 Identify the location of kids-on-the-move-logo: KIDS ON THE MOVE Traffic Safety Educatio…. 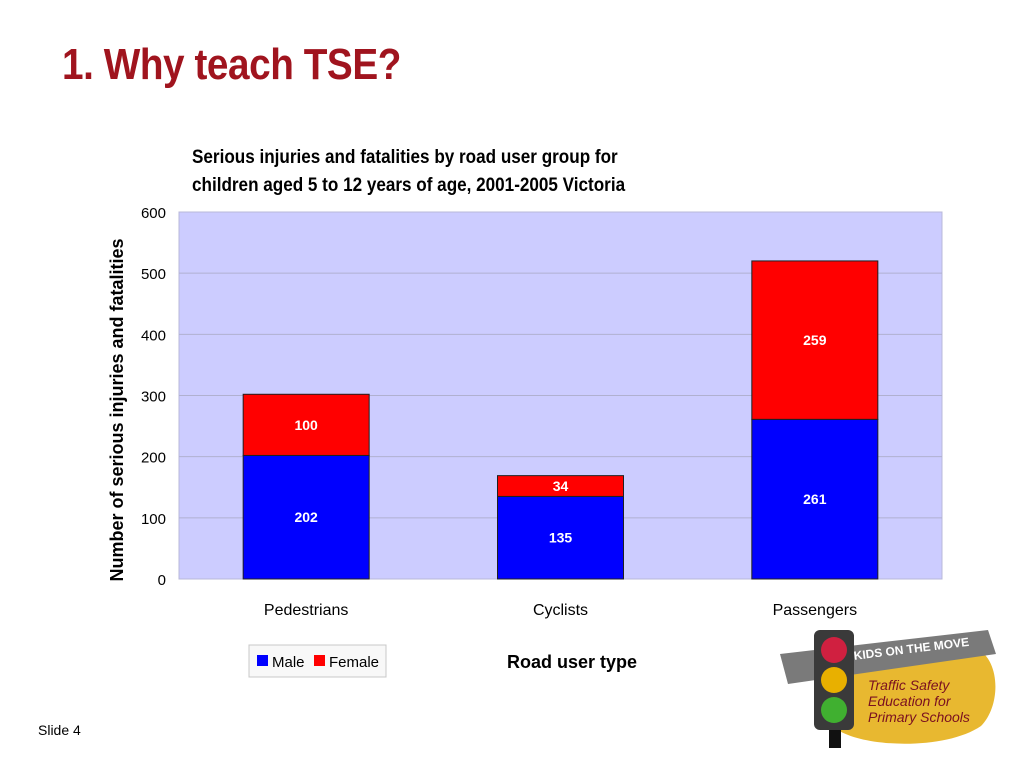
(888, 689).